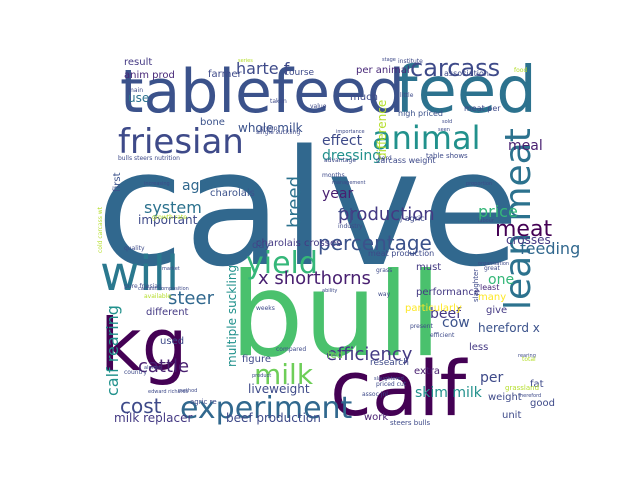  I want to click on word-used: used, so click(172, 341).